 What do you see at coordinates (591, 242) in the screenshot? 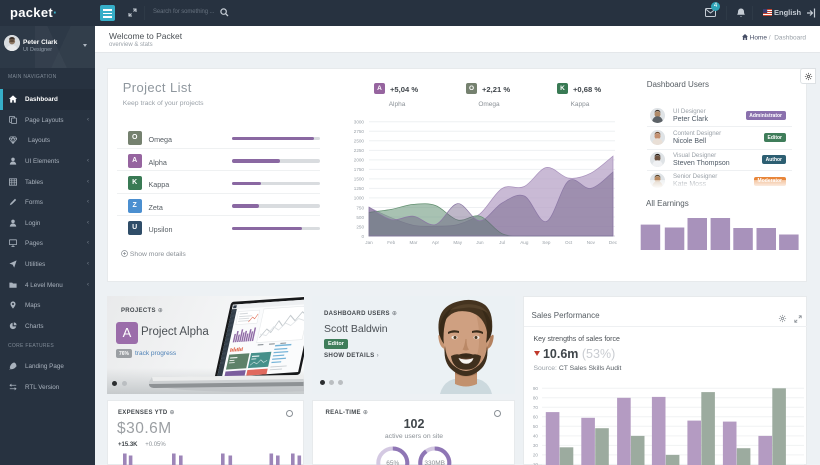
I see `svg-text: Nov` at bounding box center [591, 242].